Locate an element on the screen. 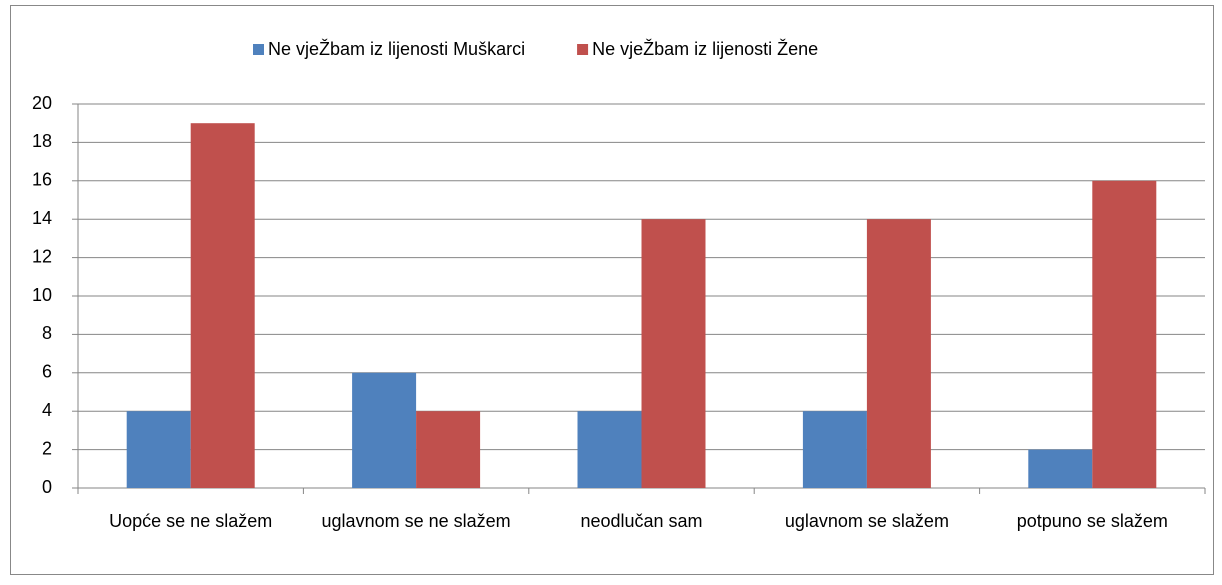 The width and height of the screenshot is (1222, 585). y-tick-label: 10 is located at coordinates (42, 295).